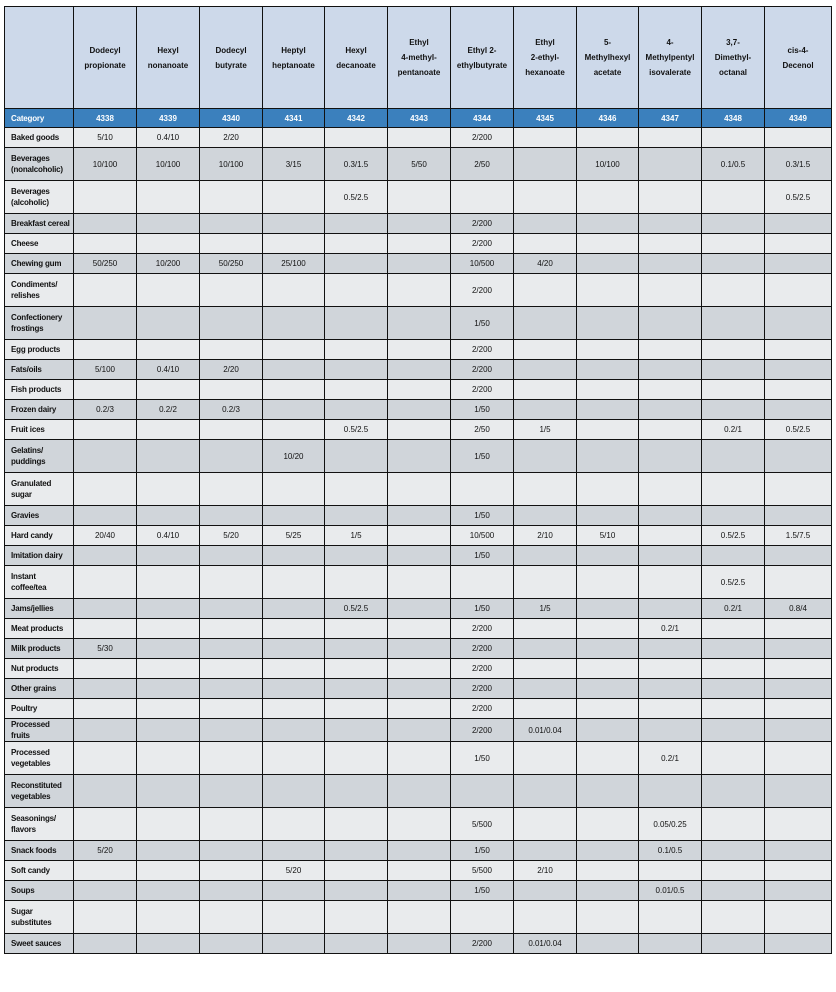 This screenshot has height=992, width=836. What do you see at coordinates (733, 57) in the screenshot?
I see `column-header: 3,7- Dimethyl- octanal` at bounding box center [733, 57].